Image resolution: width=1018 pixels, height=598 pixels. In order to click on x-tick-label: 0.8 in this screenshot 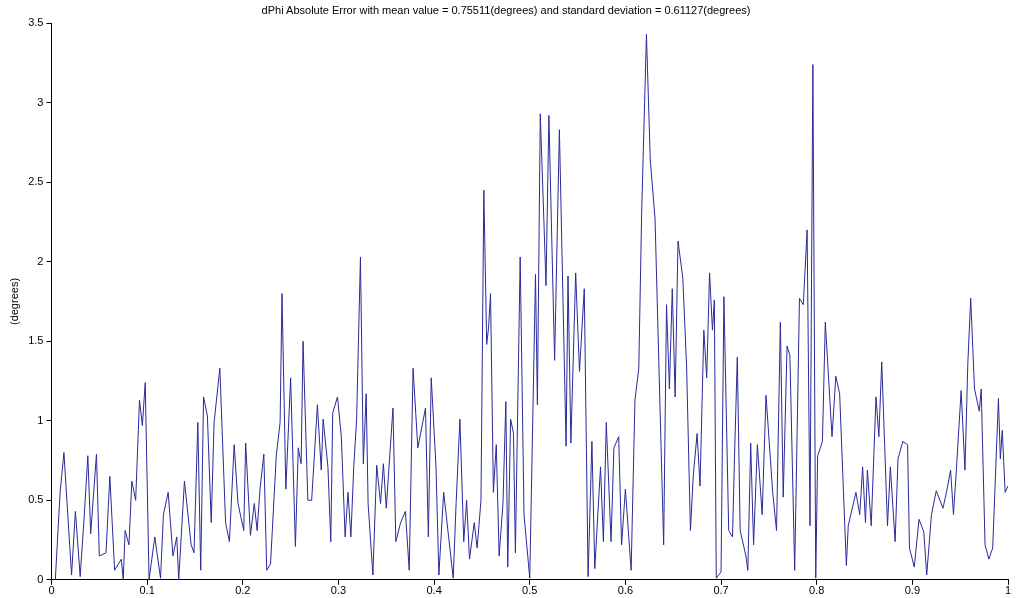, I will do `click(817, 590)`.